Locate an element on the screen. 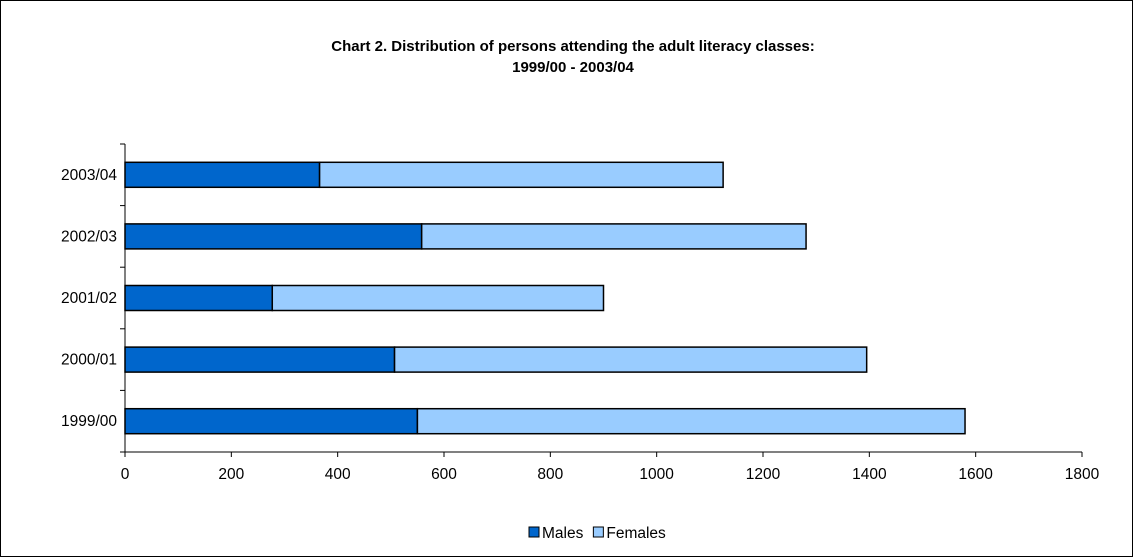  legend-swatch-males is located at coordinates (534, 532).